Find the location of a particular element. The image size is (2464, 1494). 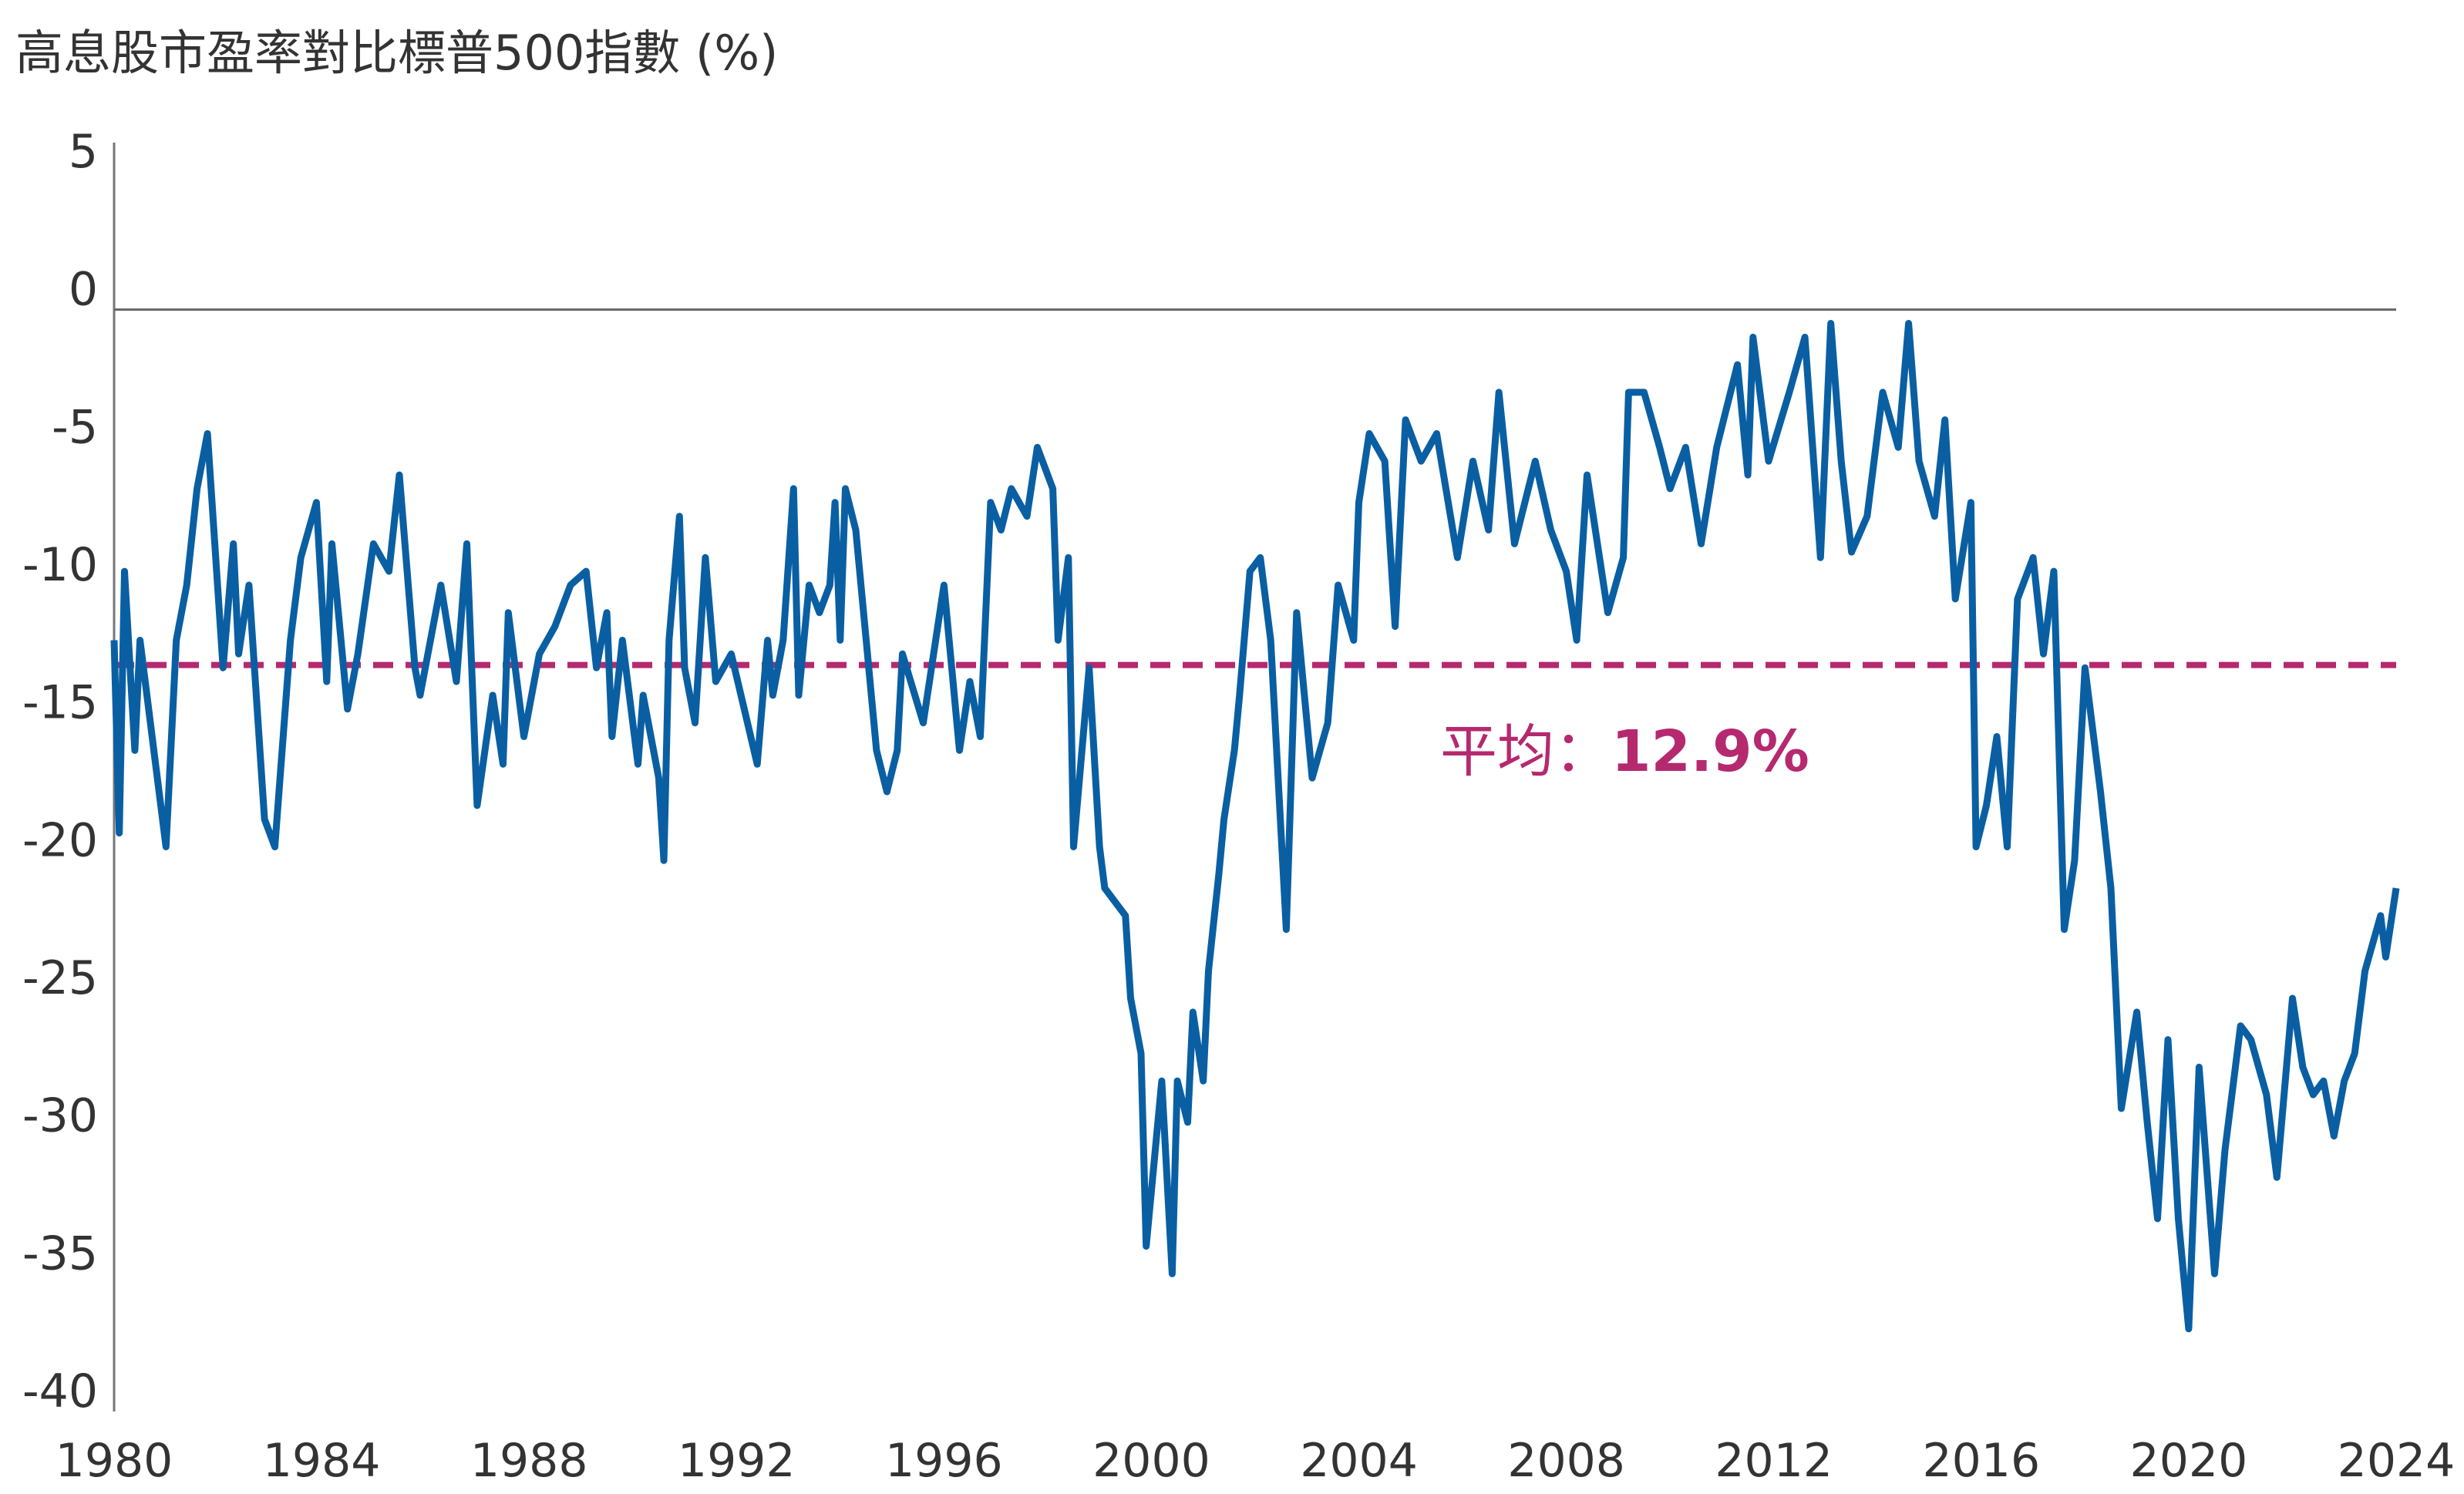

x-tick-label: 1996 is located at coordinates (944, 1461).